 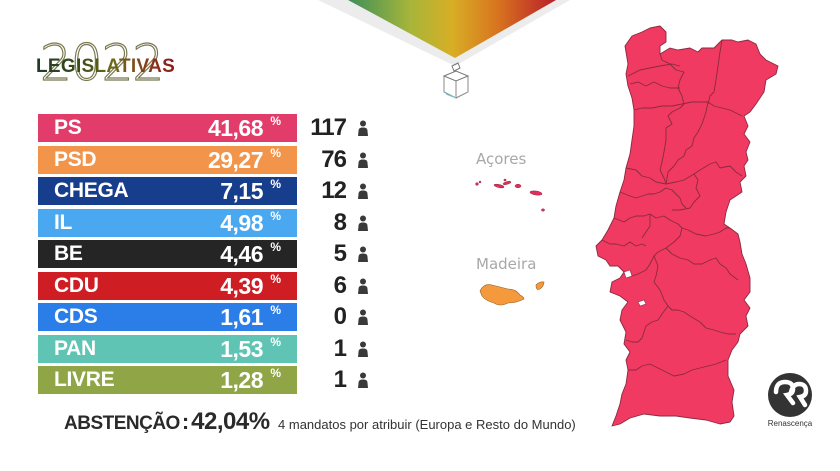 What do you see at coordinates (340, 222) in the screenshot?
I see `seat-count-il: 8` at bounding box center [340, 222].